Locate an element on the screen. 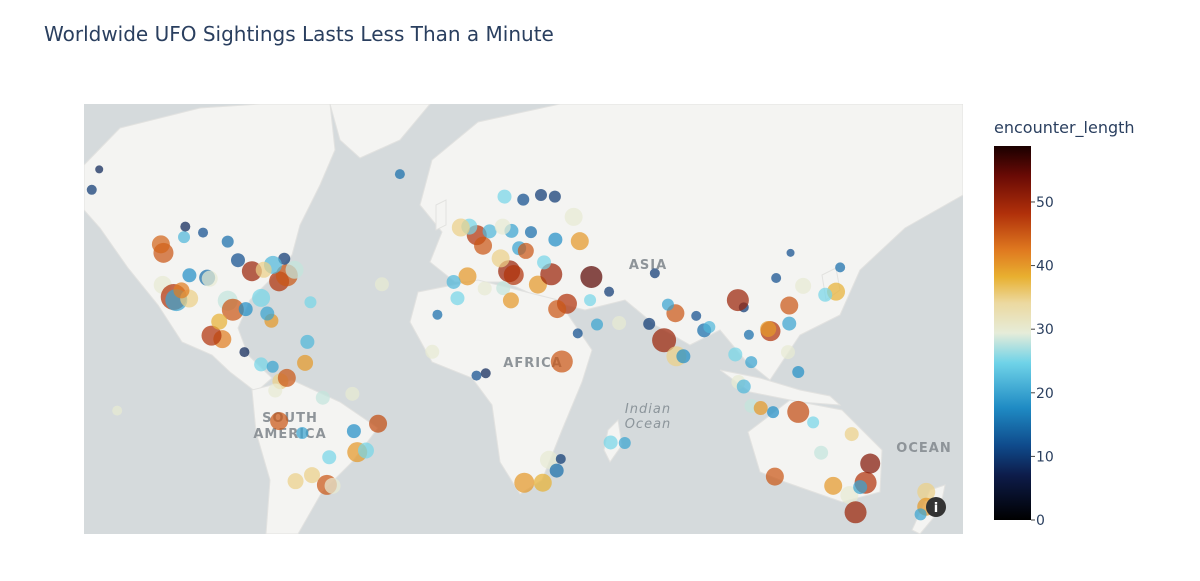 This screenshot has height=581, width=1200. colorbar-tick-label: 30 is located at coordinates (1045, 330).